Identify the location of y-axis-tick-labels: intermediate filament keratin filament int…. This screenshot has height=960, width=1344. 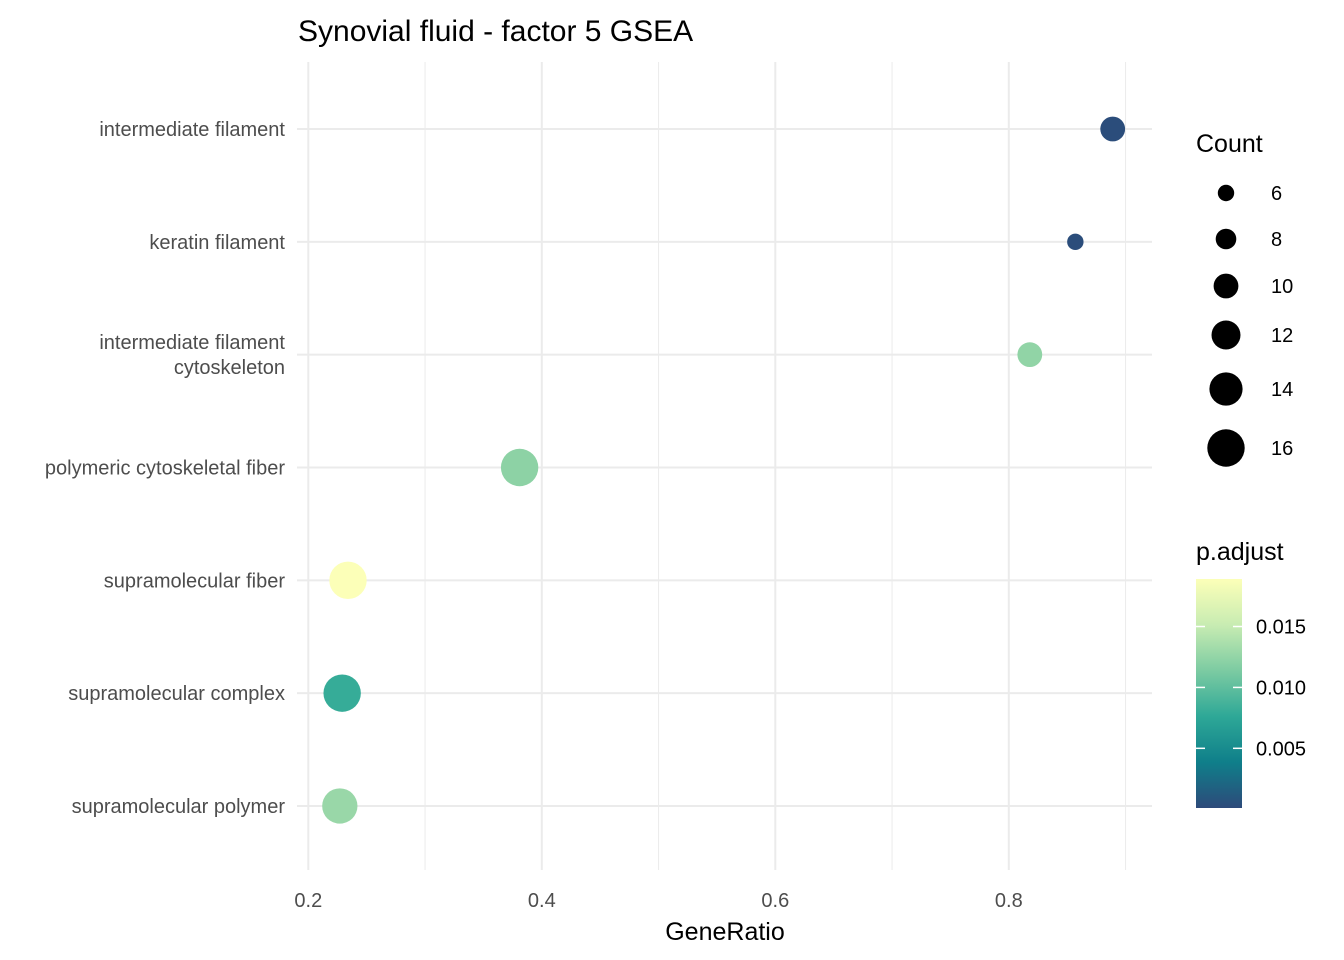
(165, 468).